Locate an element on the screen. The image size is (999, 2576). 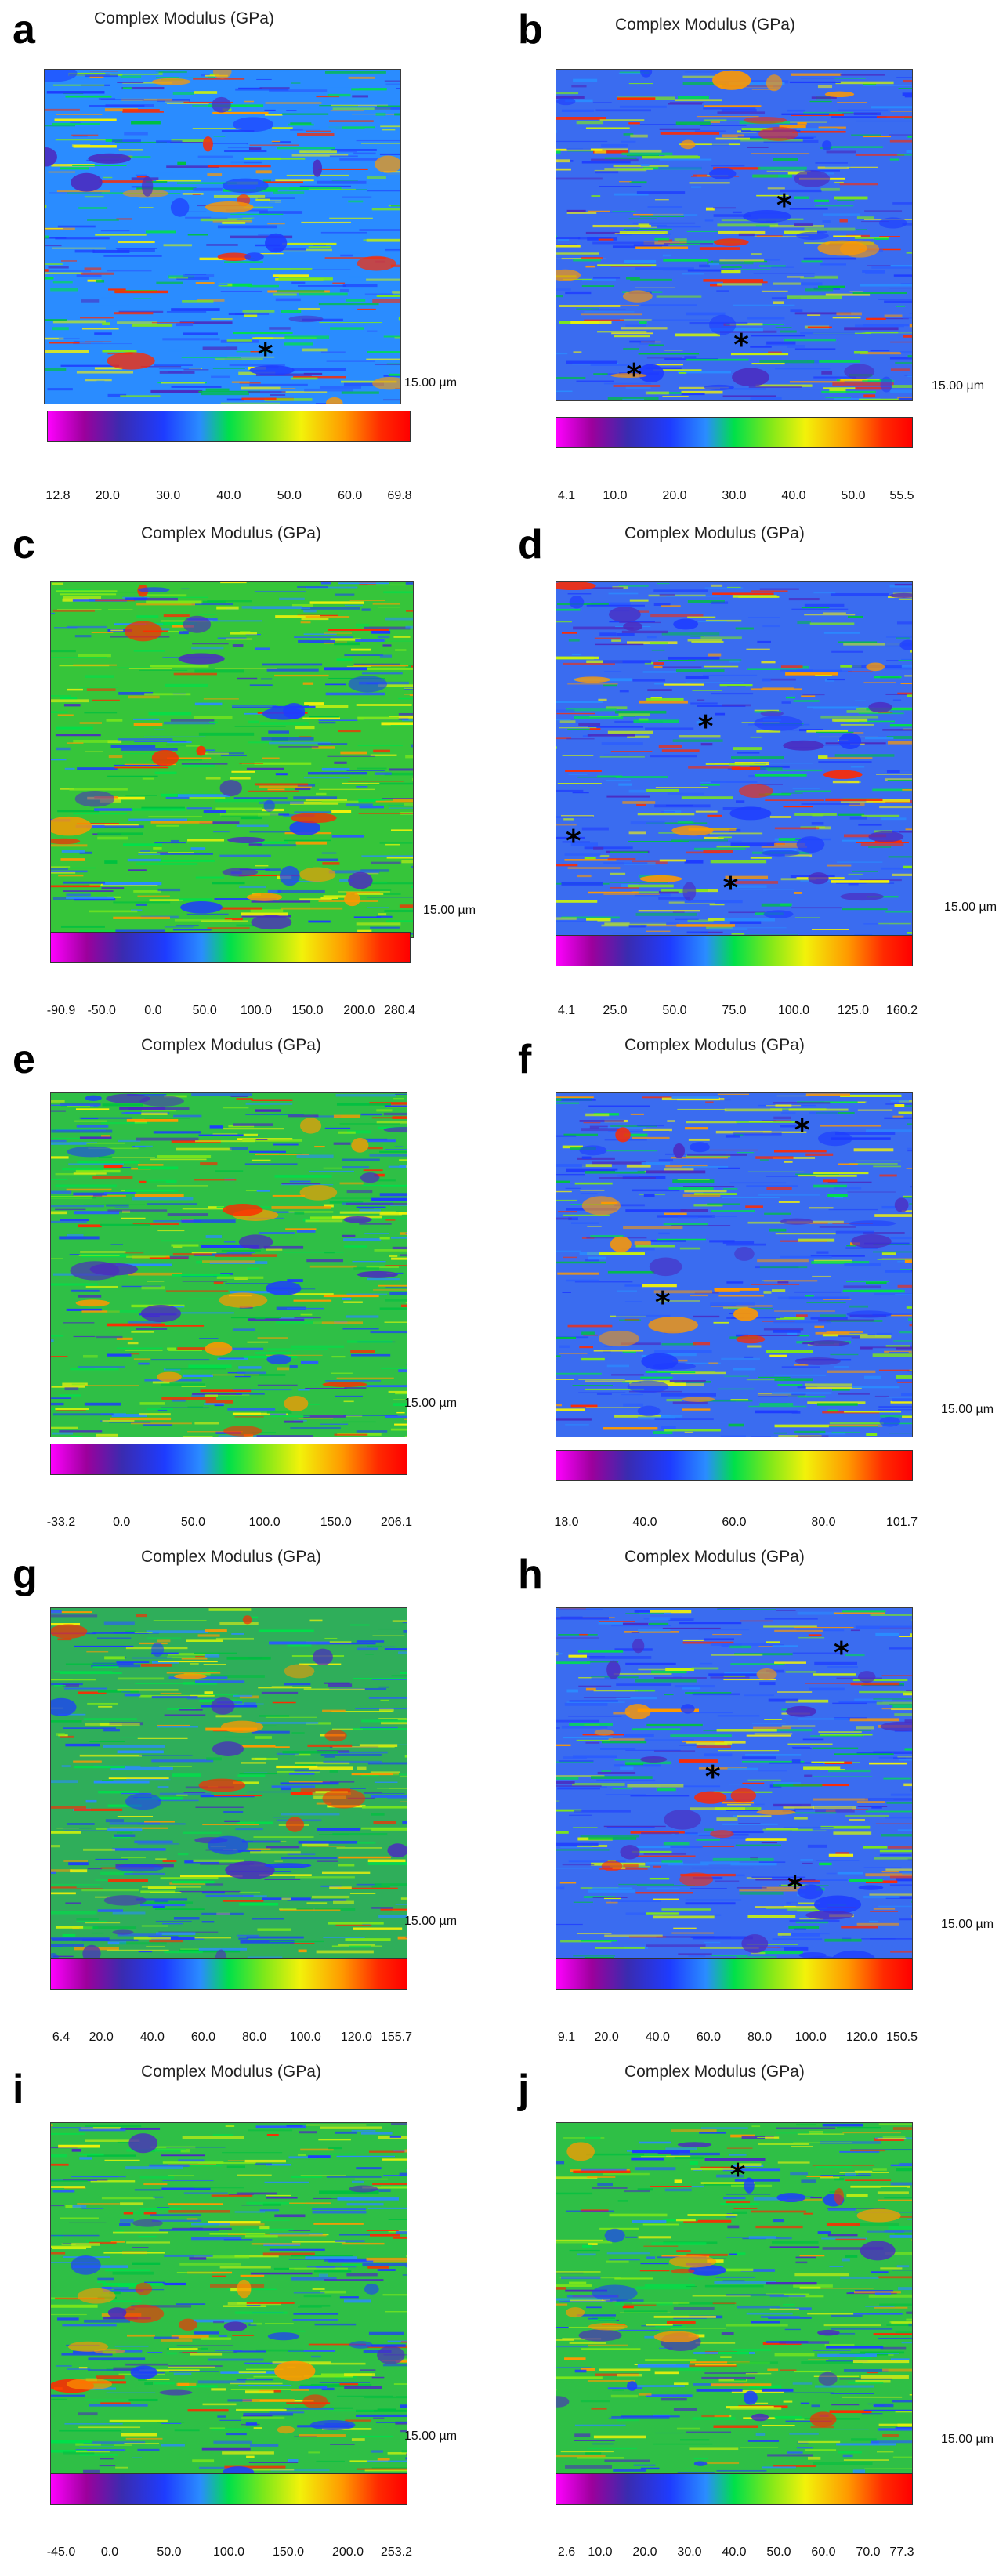
panel-title: Complex Modulus (GPa) is located at coordinates (714, 533).